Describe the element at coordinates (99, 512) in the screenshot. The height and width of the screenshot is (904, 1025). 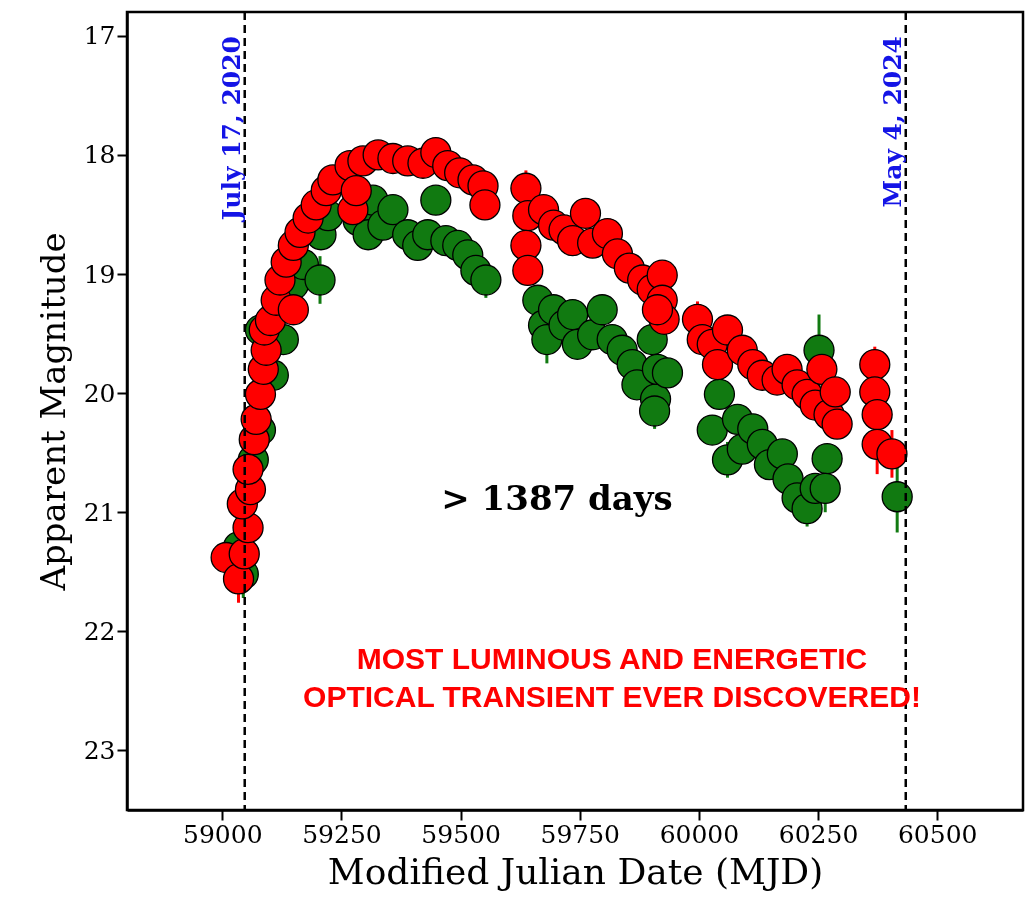
I see `y-tick-label: 21` at that location.